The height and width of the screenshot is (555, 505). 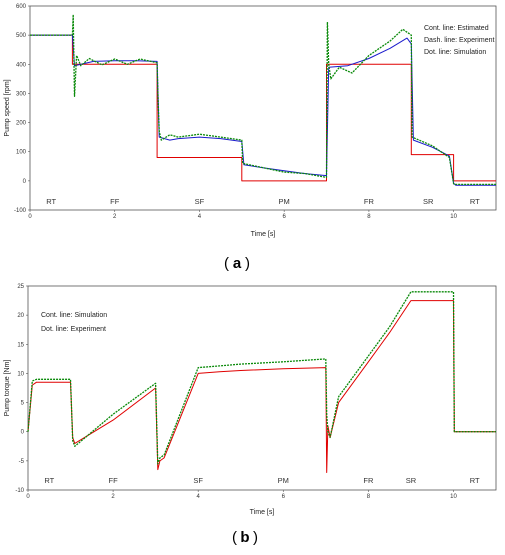 What do you see at coordinates (73, 329) in the screenshot?
I see `panel-b-legend-entry-1: Dot. line: Experiment` at bounding box center [73, 329].